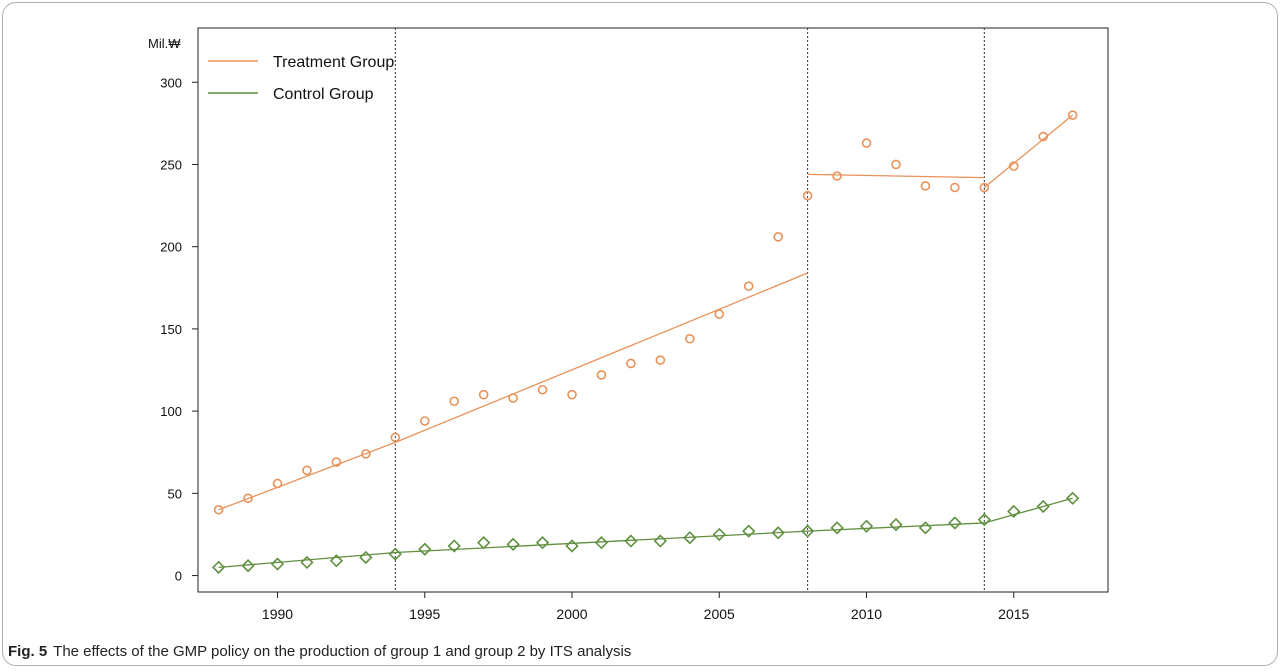 Image resolution: width=1284 pixels, height=672 pixels. Describe the element at coordinates (171, 164) in the screenshot. I see `y-tick-label: 250` at that location.